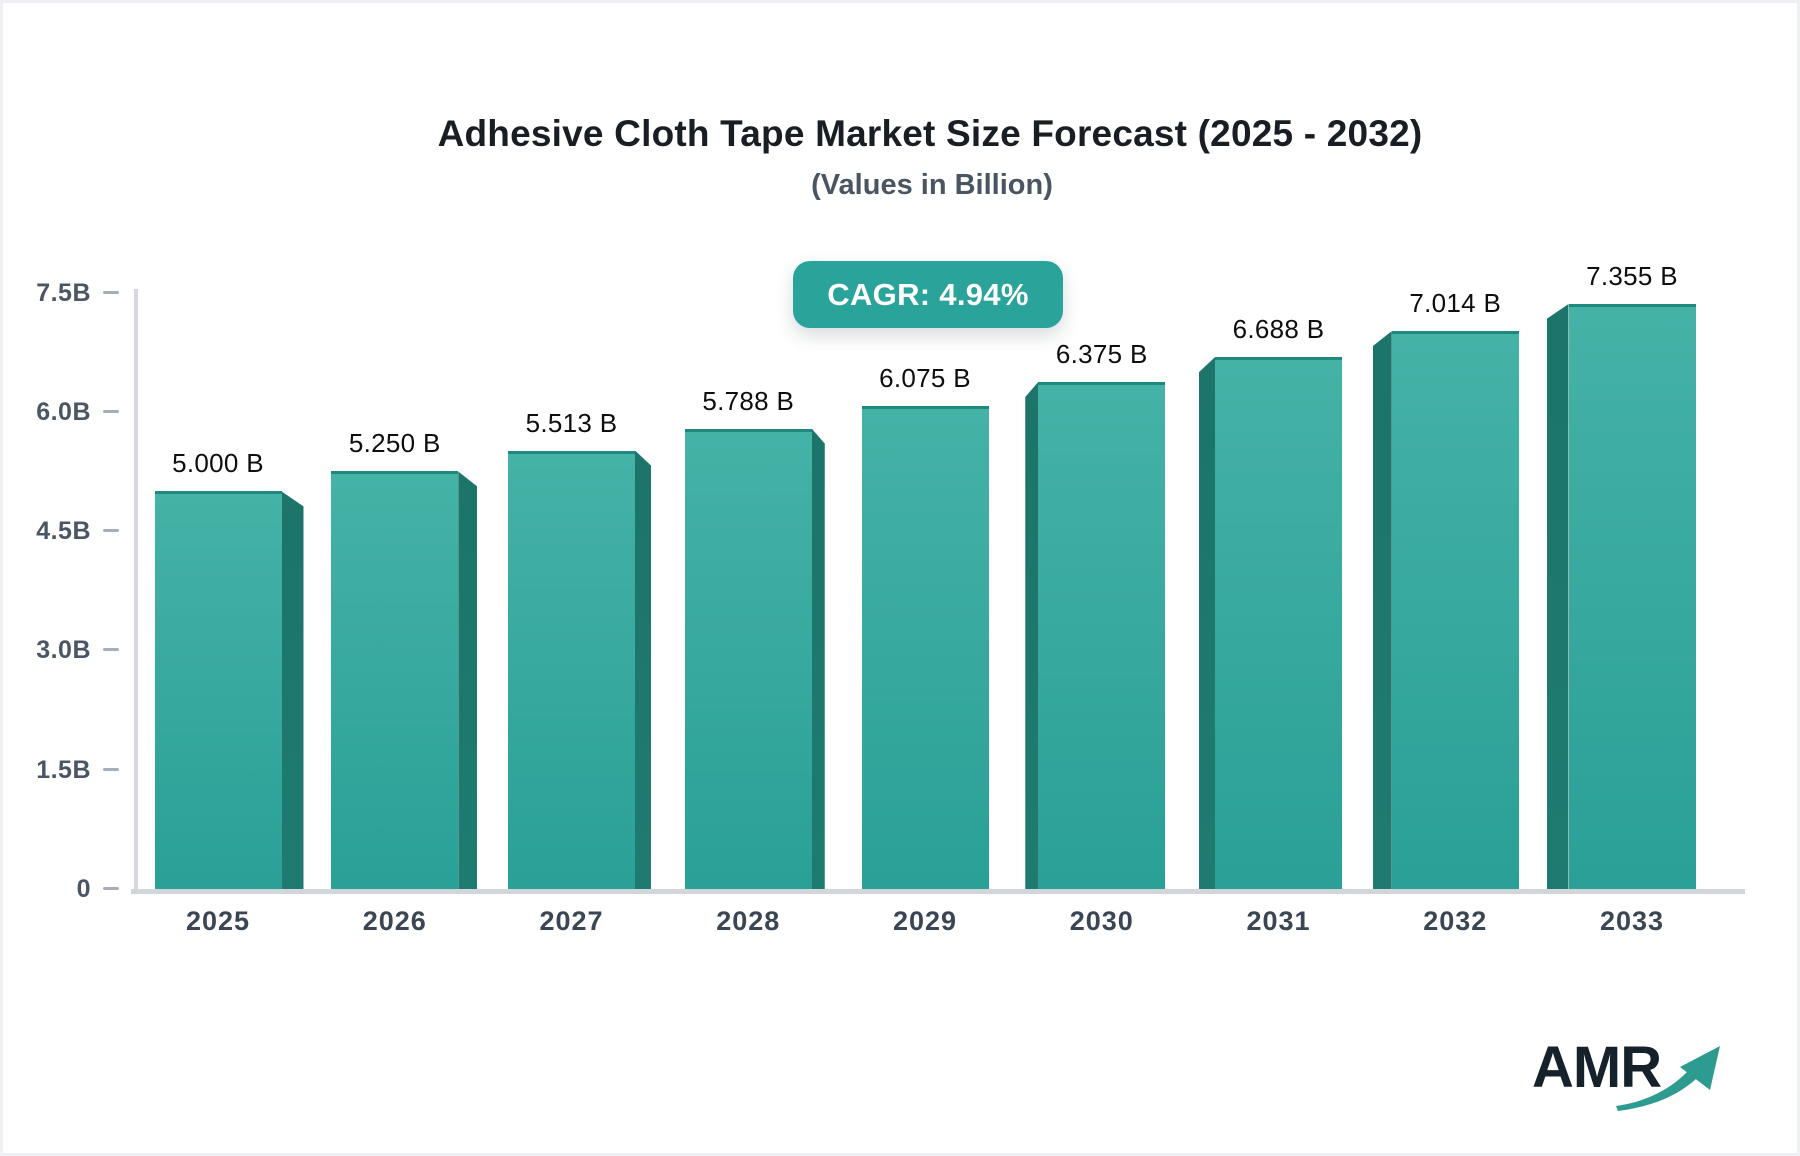  What do you see at coordinates (748, 400) in the screenshot?
I see `bar-value-label: 5.788 B` at bounding box center [748, 400].